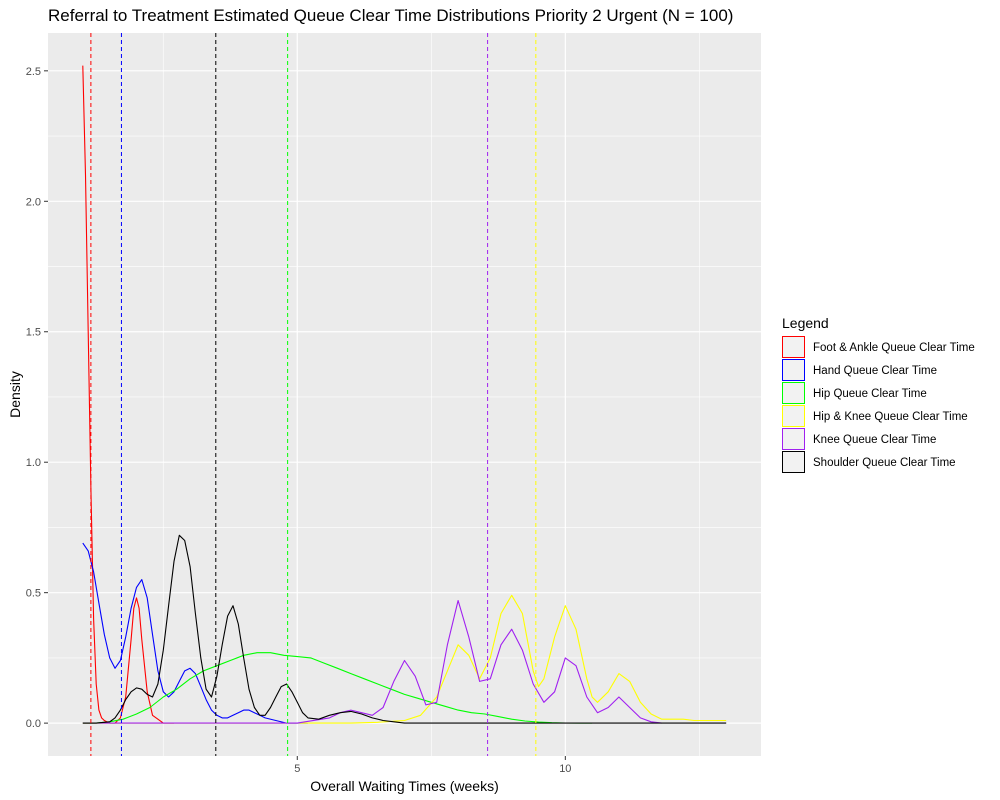 The height and width of the screenshot is (800, 1000). I want to click on legend-label: Knee Queue Clear Time, so click(874, 440).